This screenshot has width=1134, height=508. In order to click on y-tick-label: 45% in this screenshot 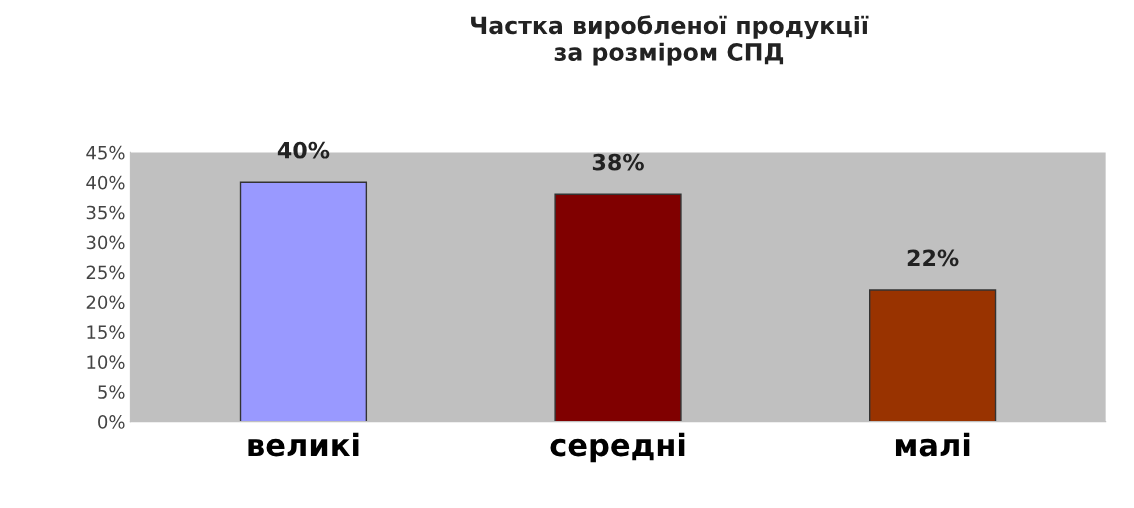, I will do `click(105, 152)`.